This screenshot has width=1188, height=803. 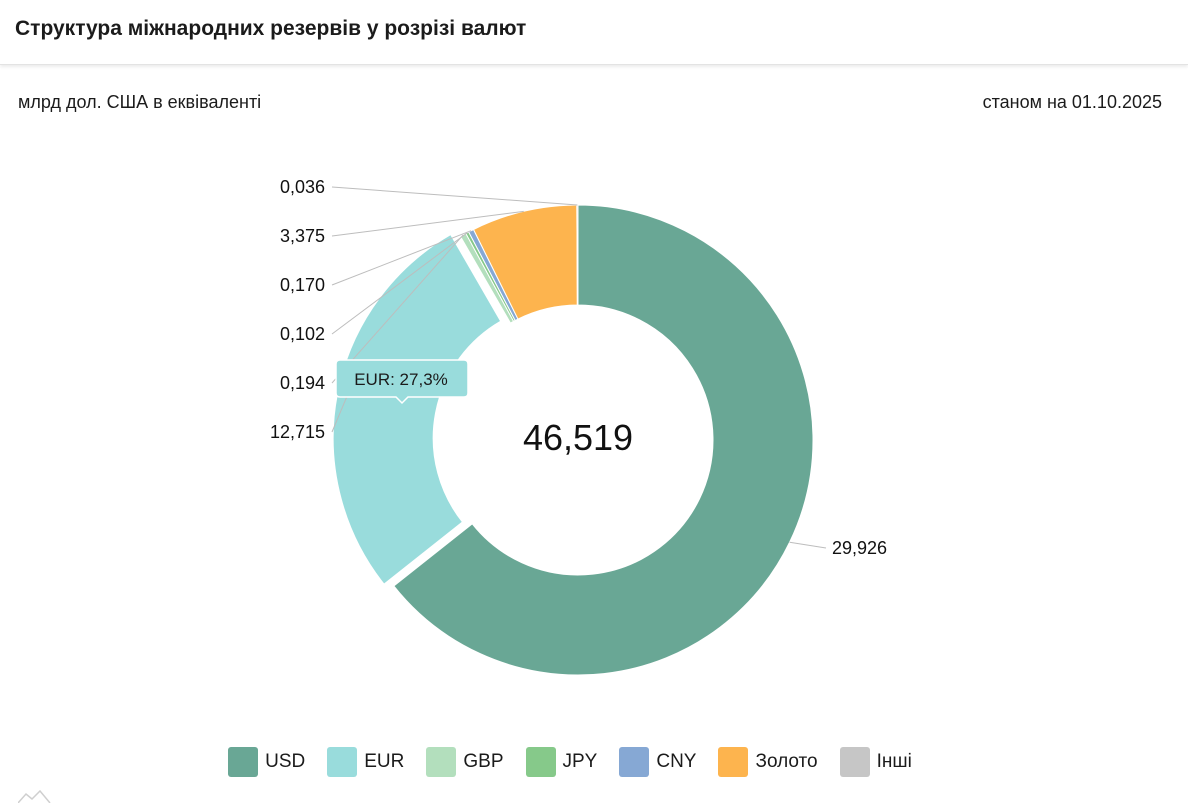 I want to click on slice-інші, so click(x=577, y=255).